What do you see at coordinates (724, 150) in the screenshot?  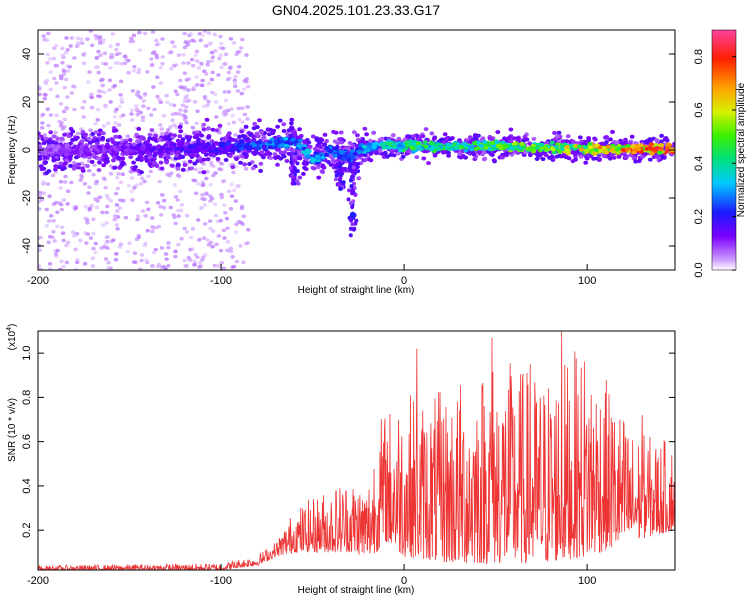 I see `colorbar-scale` at bounding box center [724, 150].